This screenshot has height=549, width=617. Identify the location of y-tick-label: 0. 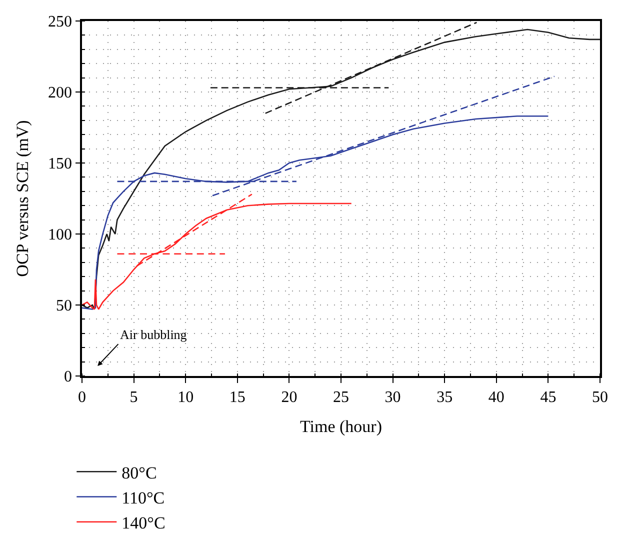
(68, 377).